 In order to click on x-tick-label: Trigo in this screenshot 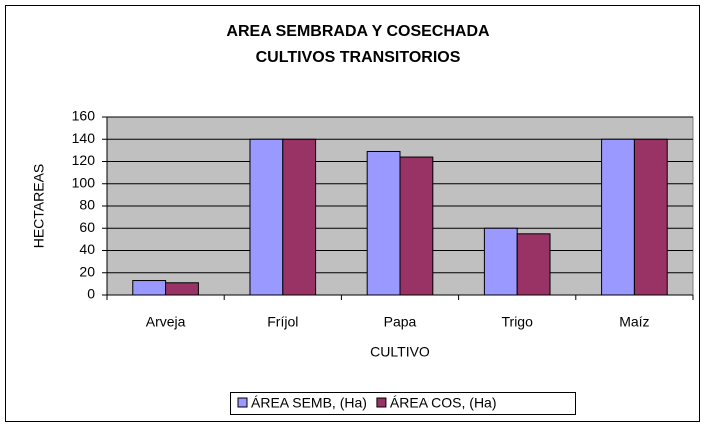, I will do `click(518, 322)`.